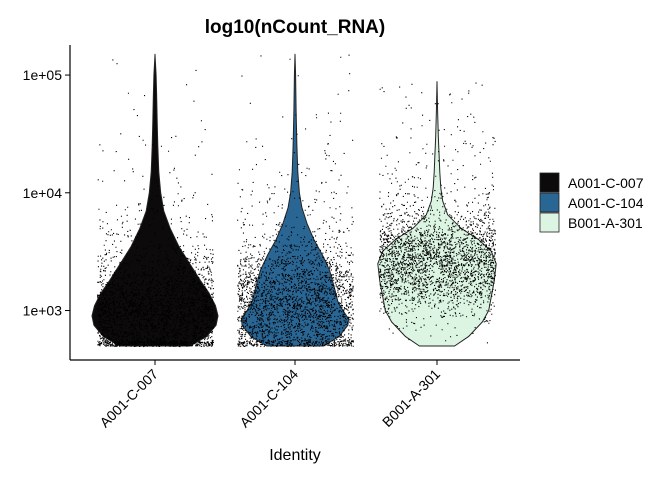  I want to click on chart-title: log10(nCount_RNA), so click(295, 27).